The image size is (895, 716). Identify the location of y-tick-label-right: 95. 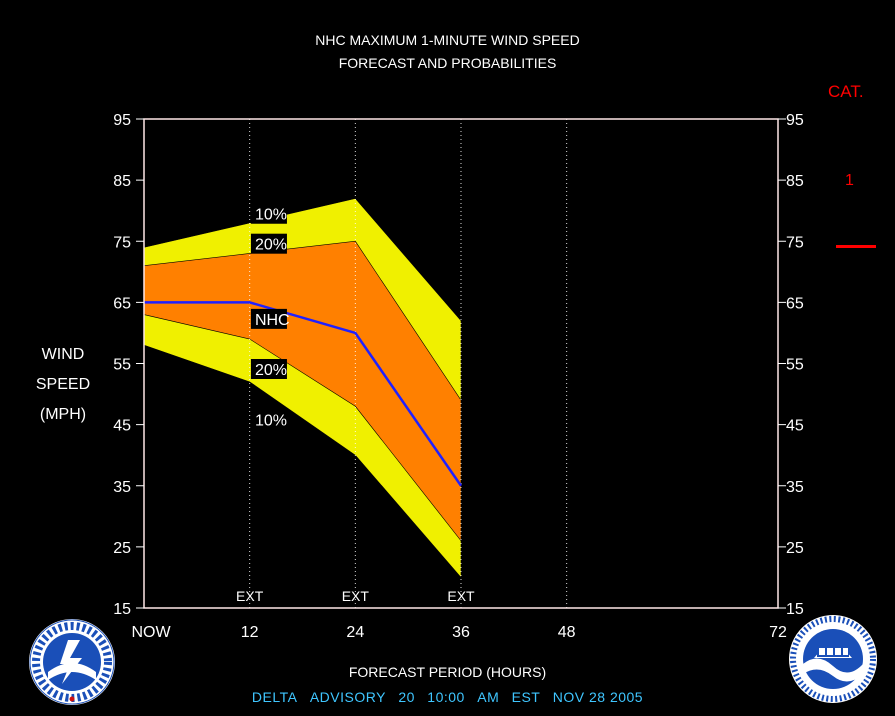
(795, 120).